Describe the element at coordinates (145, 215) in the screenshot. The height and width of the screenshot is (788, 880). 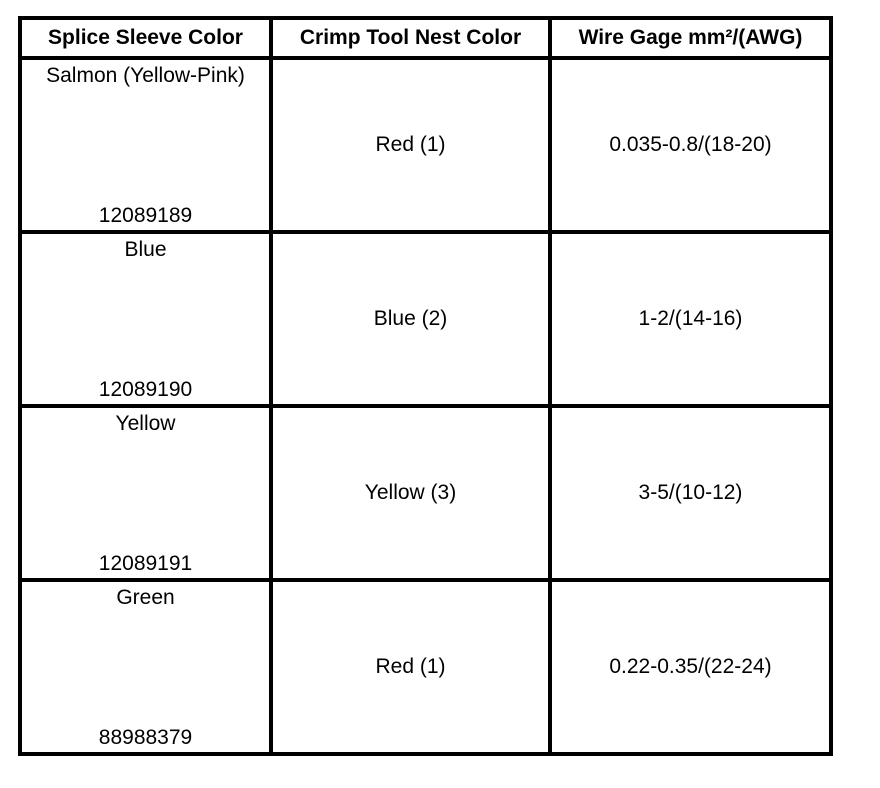
I see `part-number: 12089189` at that location.